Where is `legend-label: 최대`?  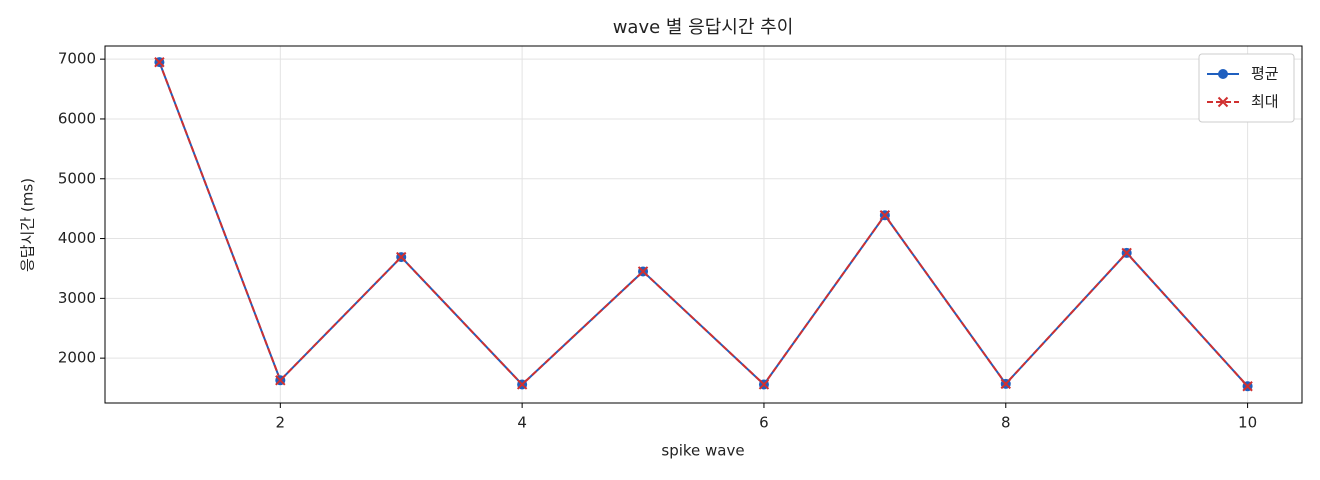
legend-label: 최대 is located at coordinates (1265, 102).